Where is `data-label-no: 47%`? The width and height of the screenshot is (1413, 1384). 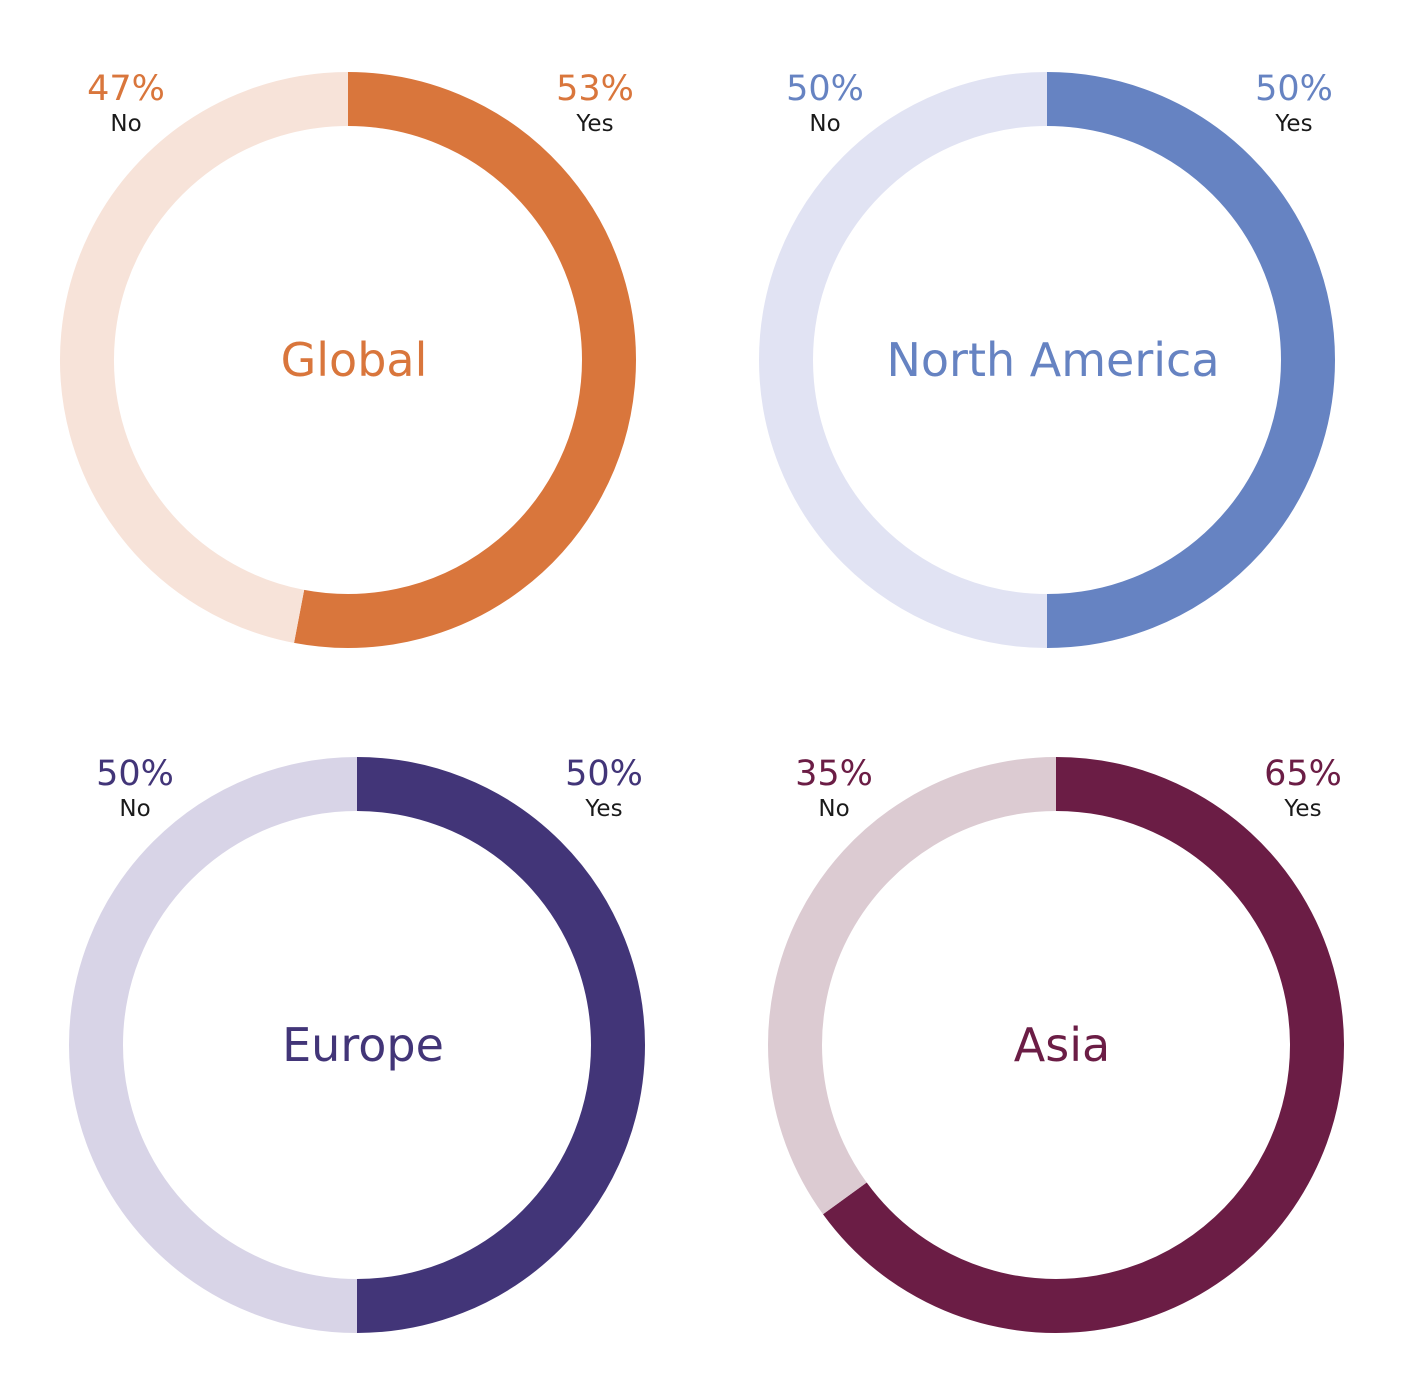
data-label-no: 47% is located at coordinates (126, 89).